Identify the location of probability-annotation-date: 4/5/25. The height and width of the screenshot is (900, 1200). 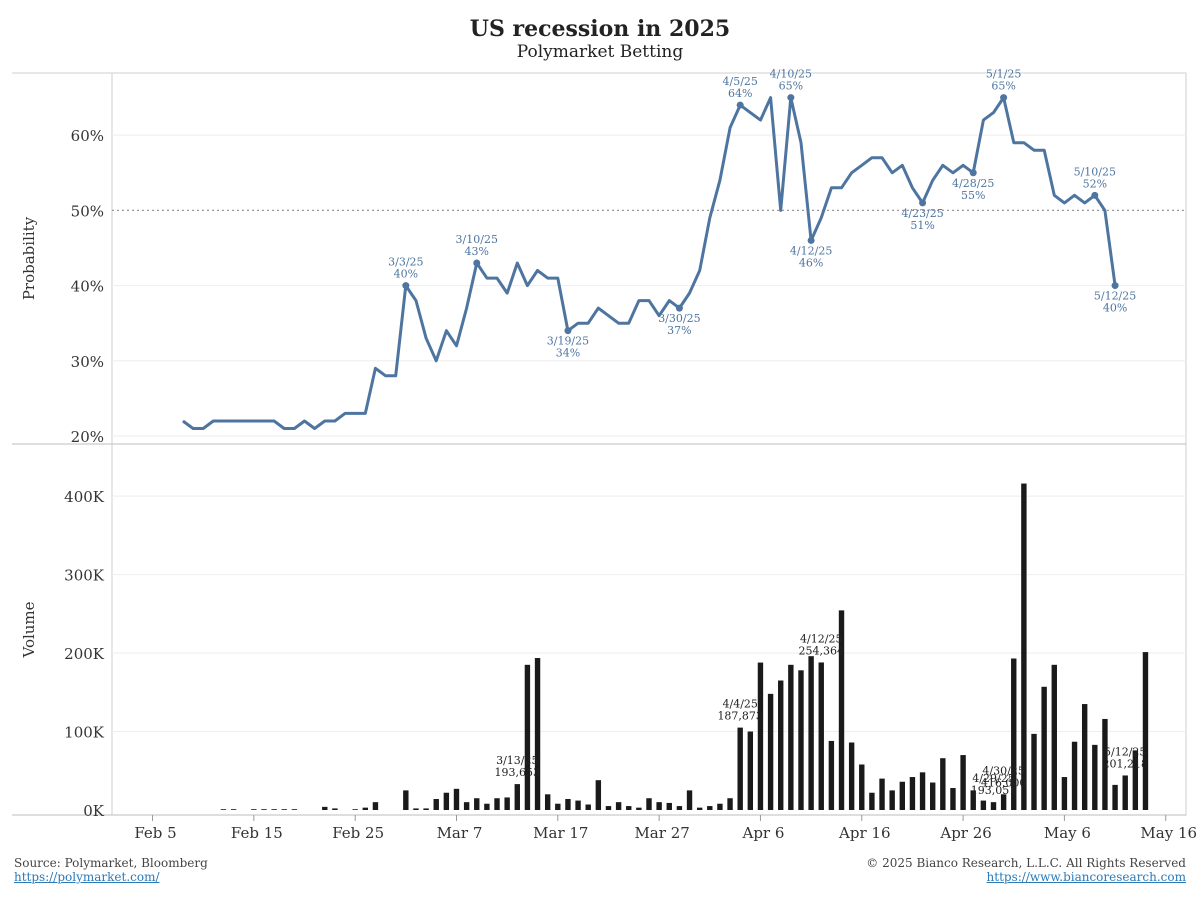
(739, 81).